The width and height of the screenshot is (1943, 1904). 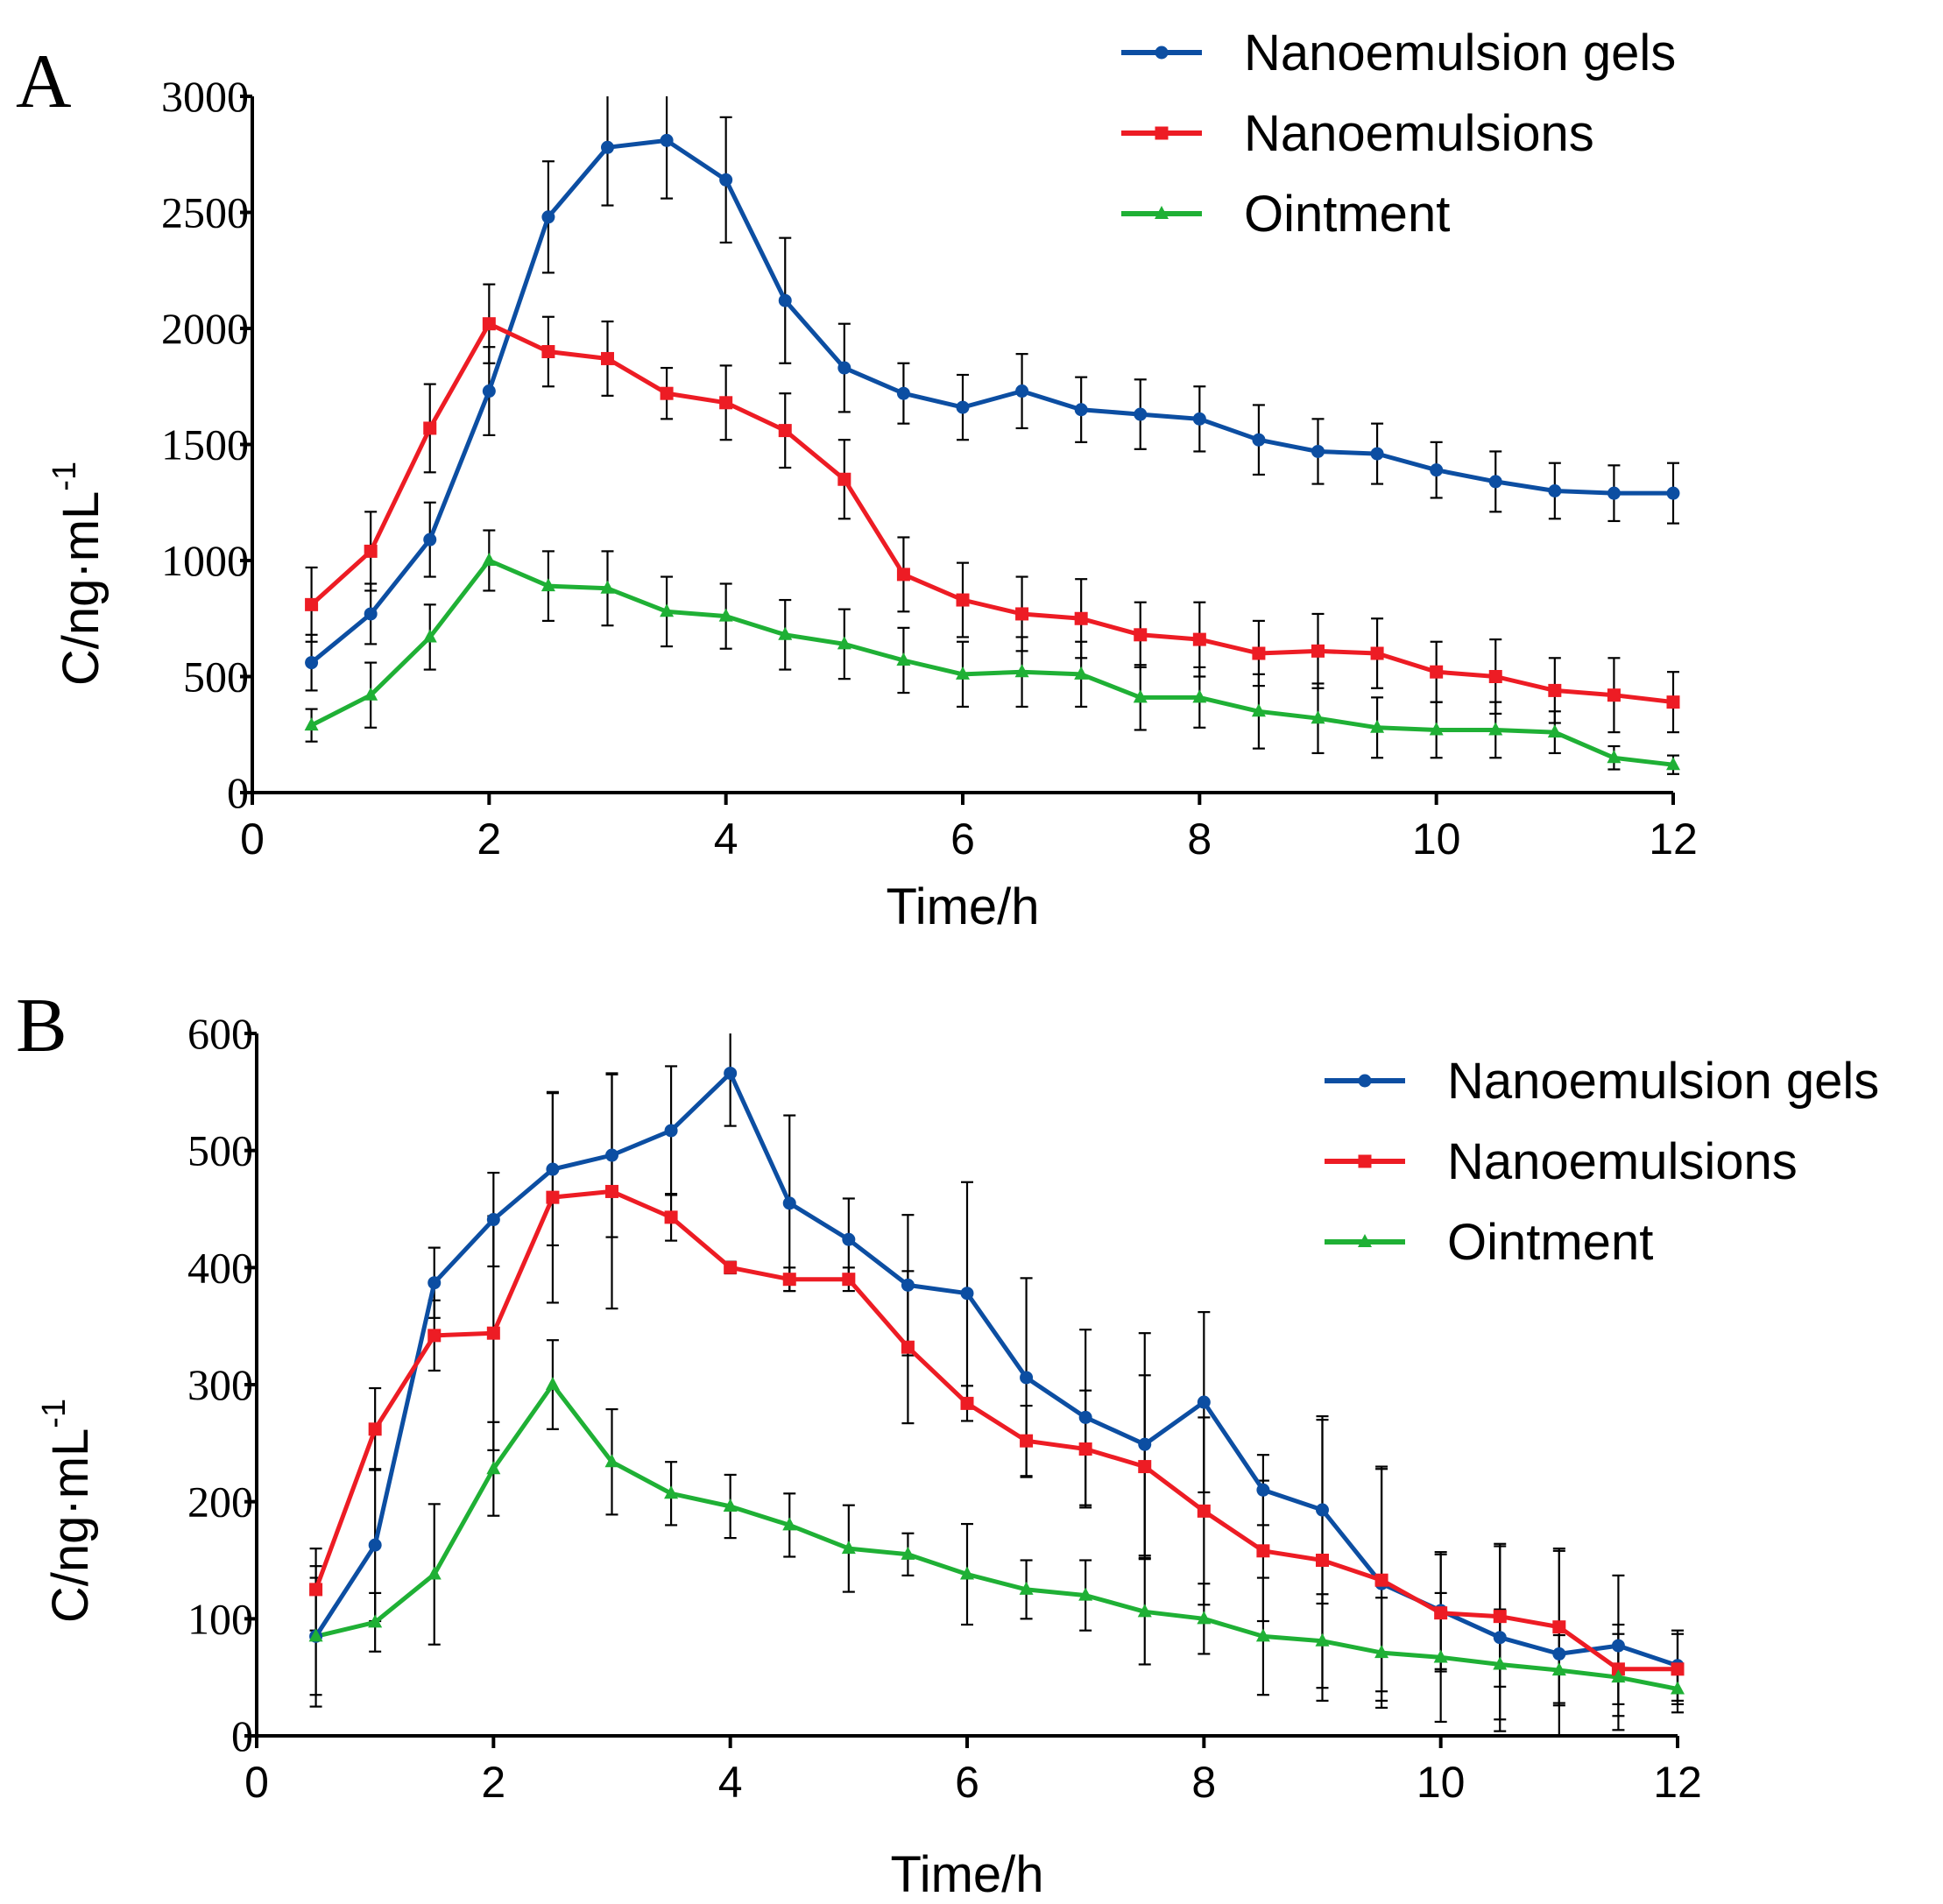 What do you see at coordinates (220, 1502) in the screenshot?
I see `panel-b-y-tick-label: 200` at bounding box center [220, 1502].